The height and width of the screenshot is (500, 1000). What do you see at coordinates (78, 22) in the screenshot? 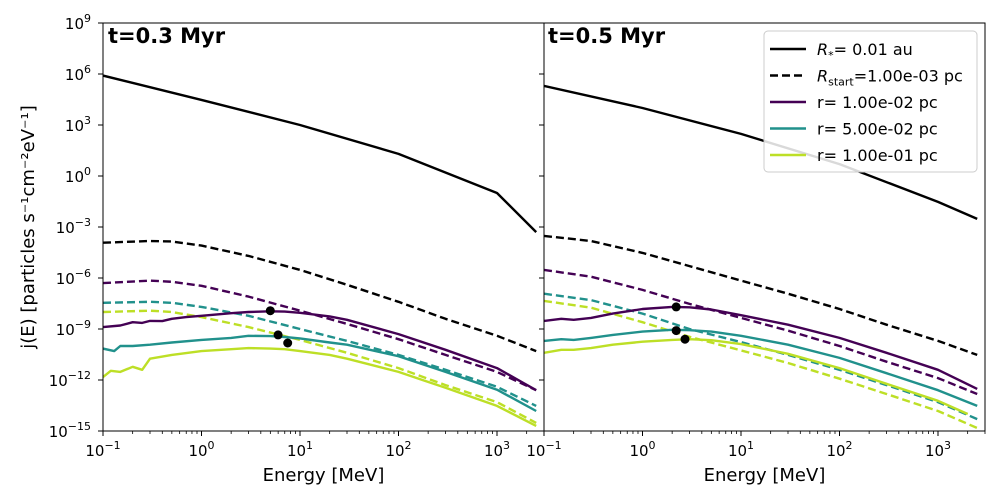
I see `y-tick-label: 10⁹` at bounding box center [78, 22].